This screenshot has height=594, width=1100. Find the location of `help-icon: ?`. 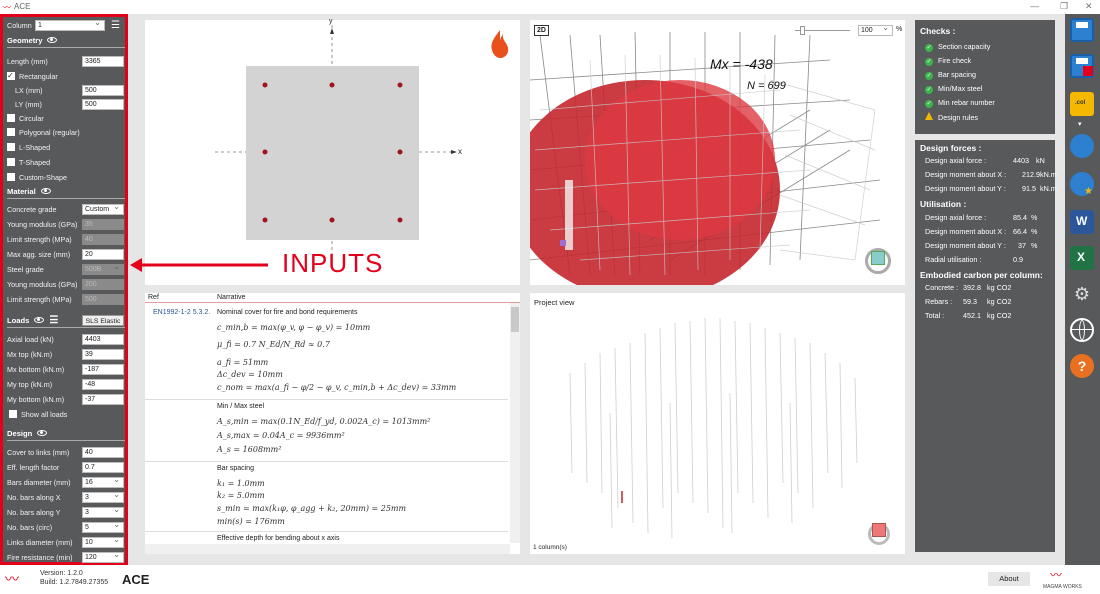

help-icon: ? is located at coordinates (1082, 366).